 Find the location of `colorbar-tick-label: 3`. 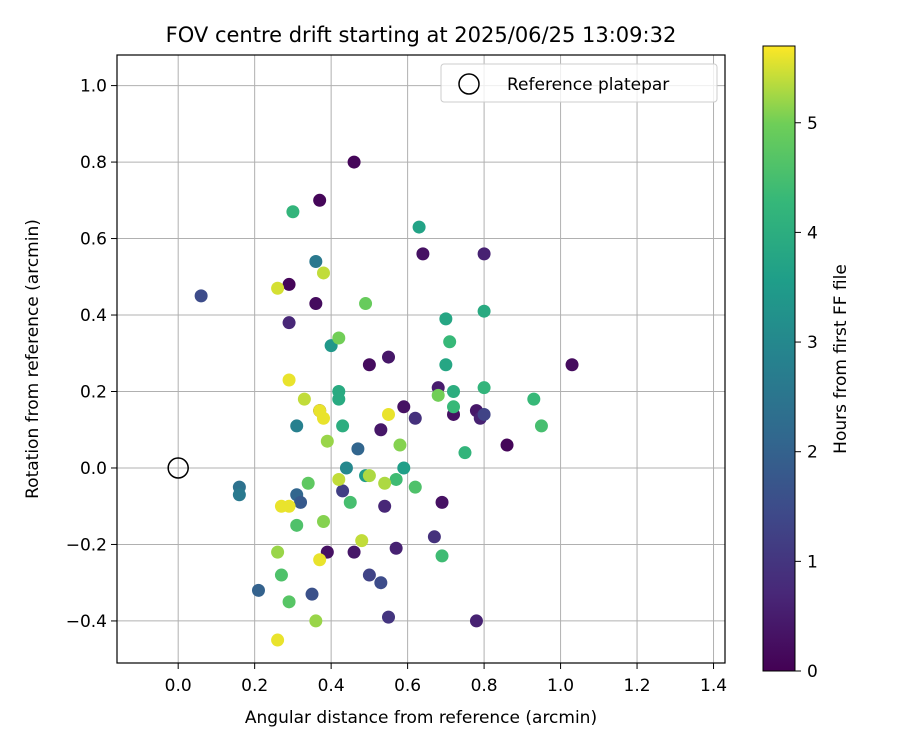

colorbar-tick-label: 3 is located at coordinates (812, 343).